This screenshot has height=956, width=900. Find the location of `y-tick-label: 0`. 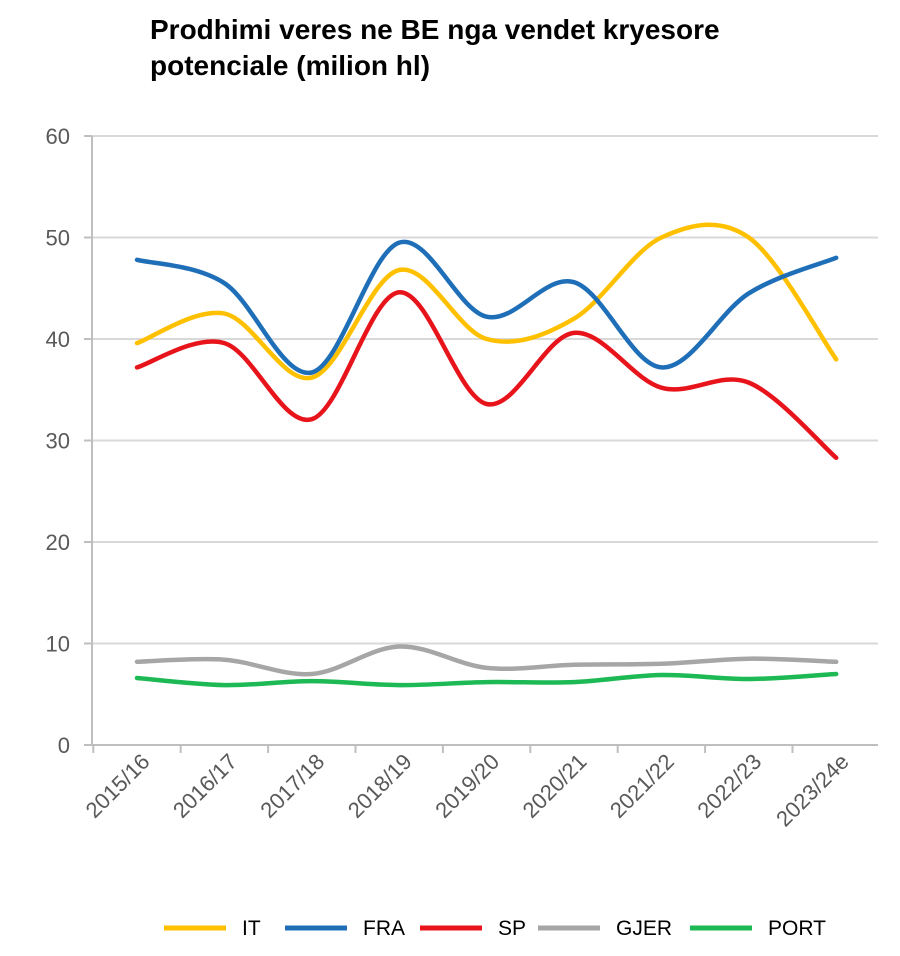

y-tick-label: 0 is located at coordinates (64, 745).